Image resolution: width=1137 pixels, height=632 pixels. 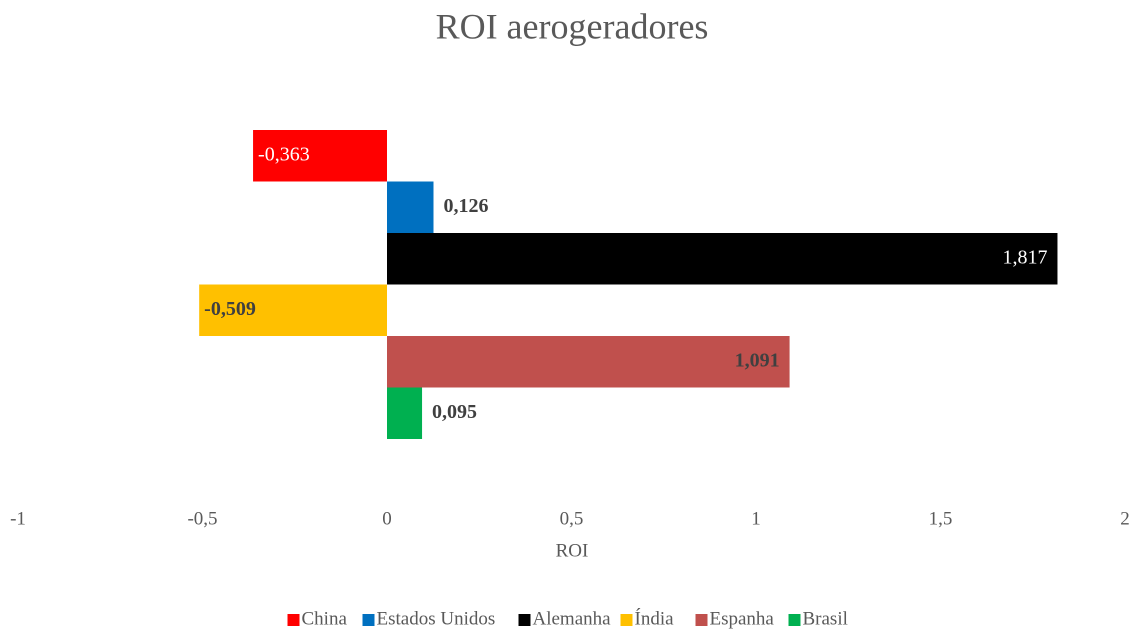 I want to click on data-label: -0,509, so click(x=230, y=309).